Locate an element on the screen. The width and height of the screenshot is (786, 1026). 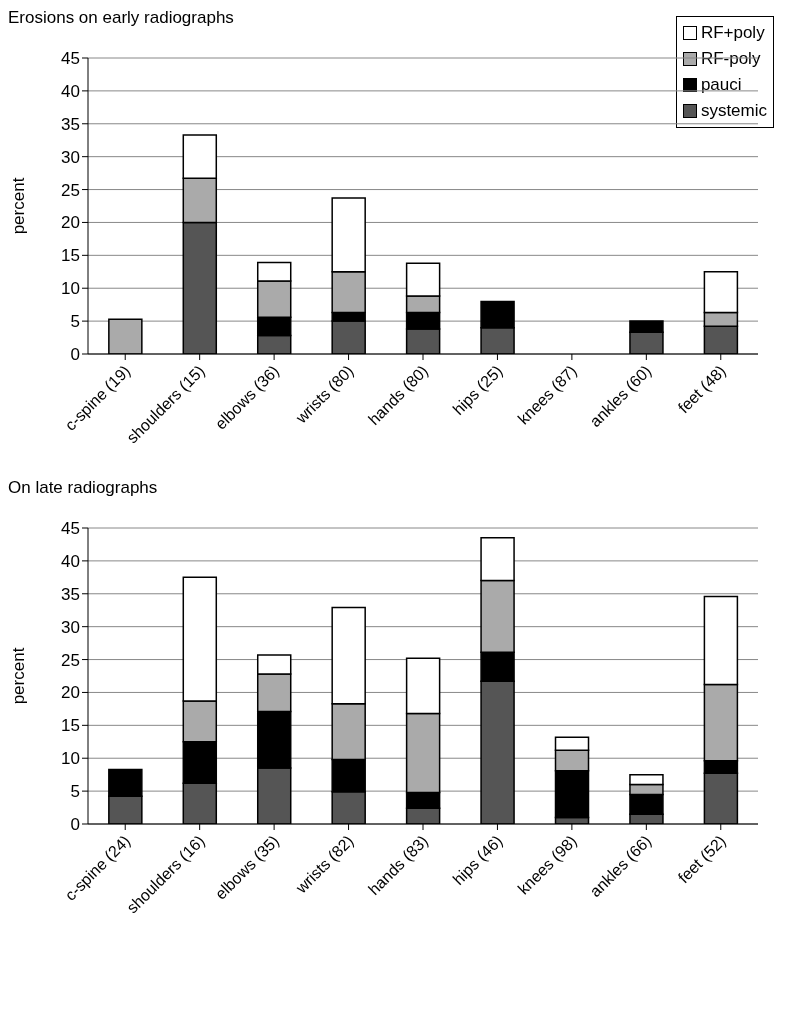
x-tick-label: hips (46) is located at coordinates (477, 860).